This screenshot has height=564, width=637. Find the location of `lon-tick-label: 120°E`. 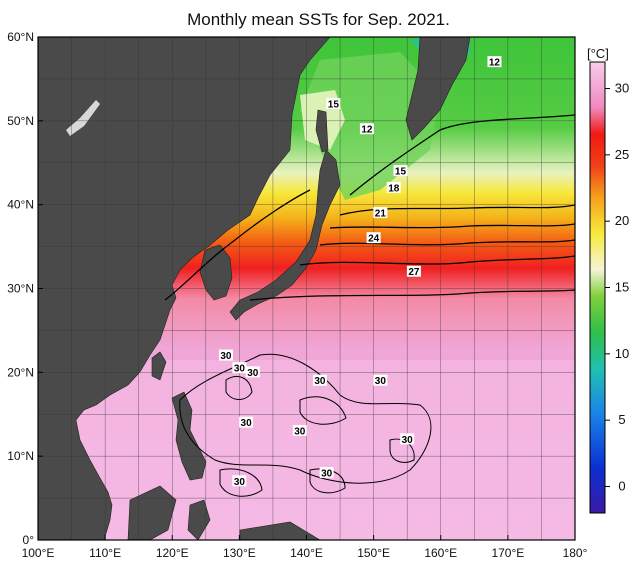

lon-tick-label: 120°E is located at coordinates (172, 553).